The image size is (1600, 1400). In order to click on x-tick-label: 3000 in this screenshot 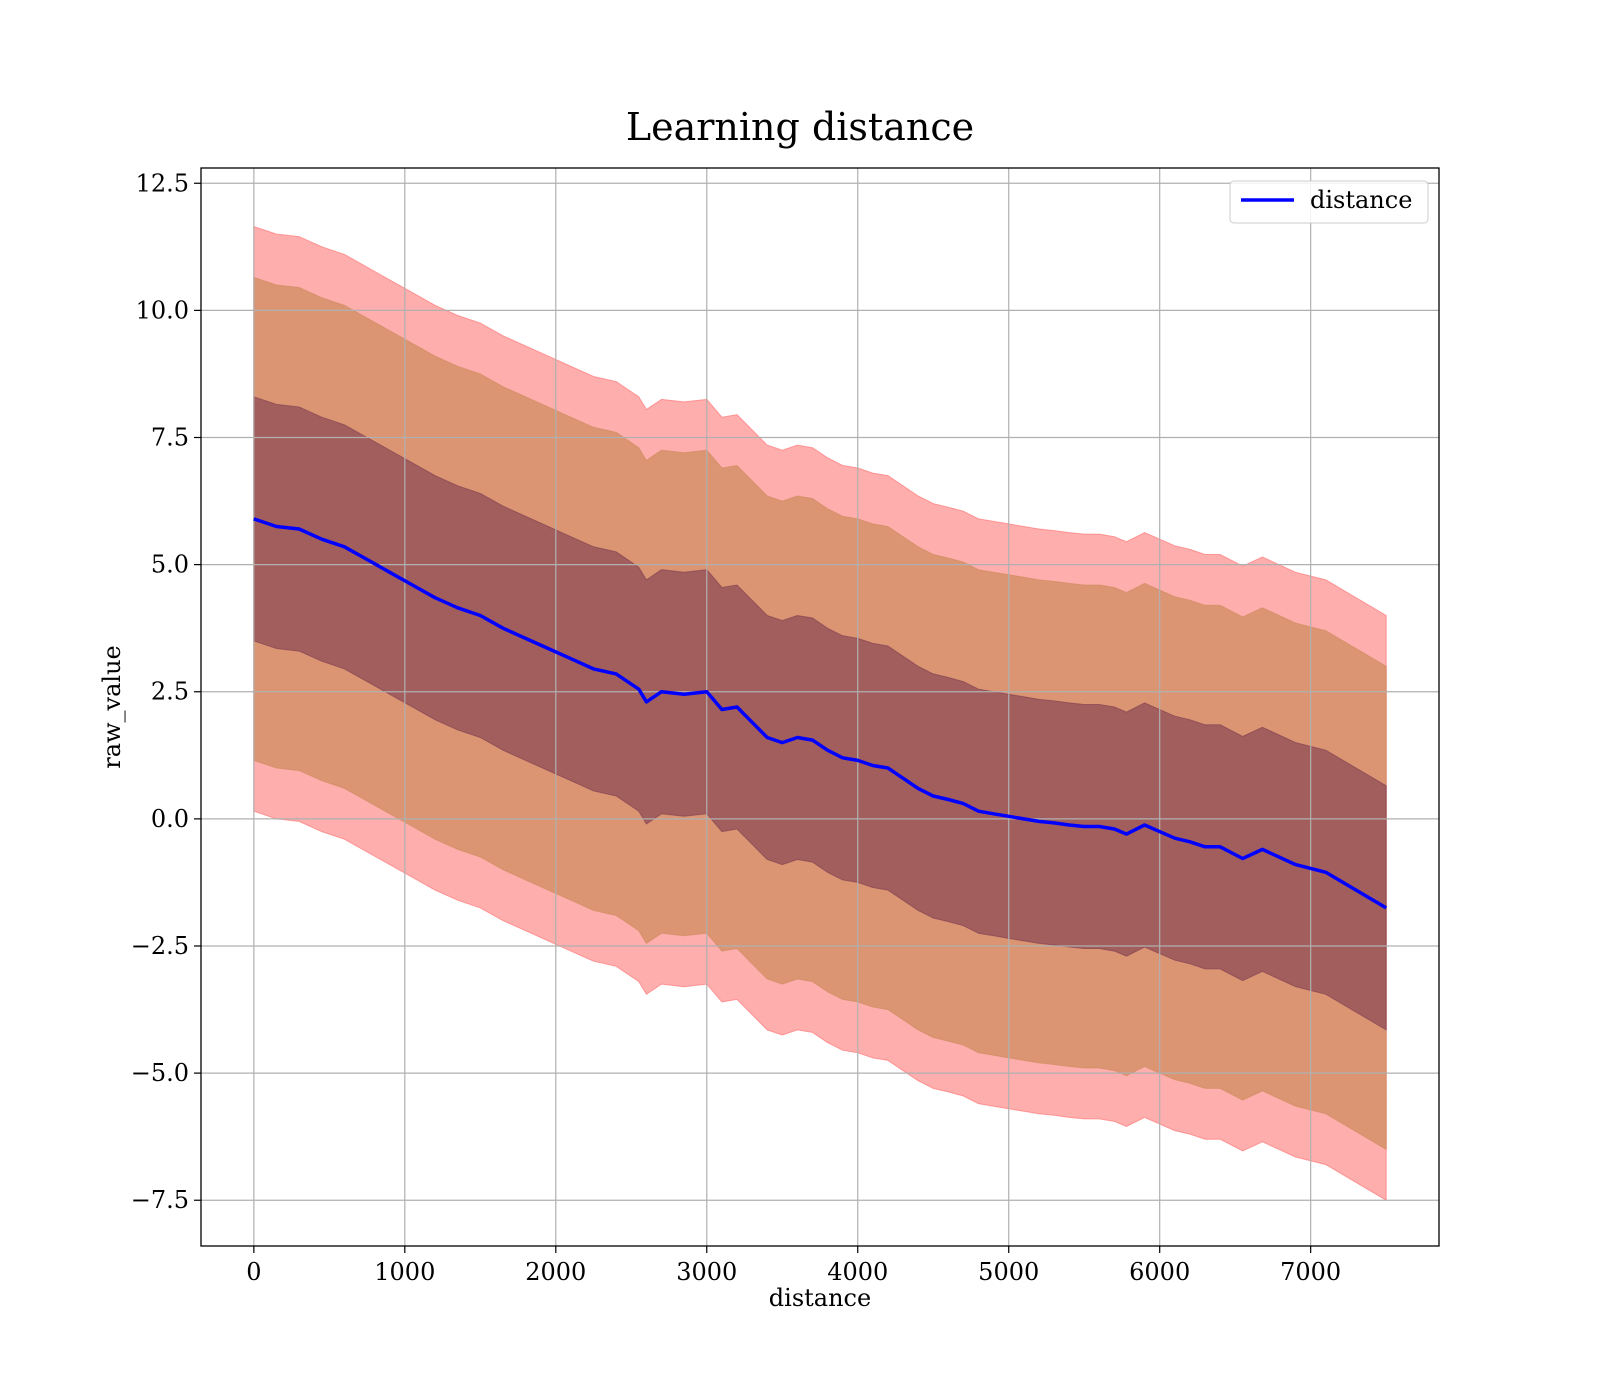, I will do `click(706, 1272)`.